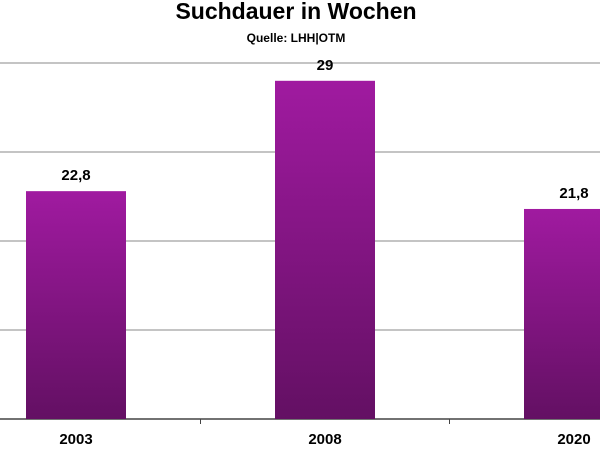  What do you see at coordinates (75, 439) in the screenshot?
I see `x-tick-label: 2003` at bounding box center [75, 439].